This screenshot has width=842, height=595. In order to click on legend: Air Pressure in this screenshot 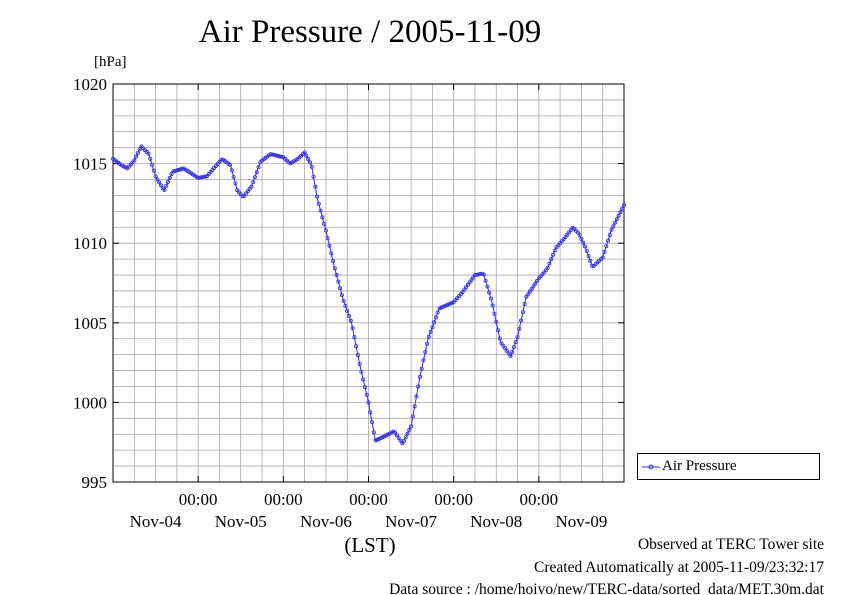, I will do `click(728, 466)`.